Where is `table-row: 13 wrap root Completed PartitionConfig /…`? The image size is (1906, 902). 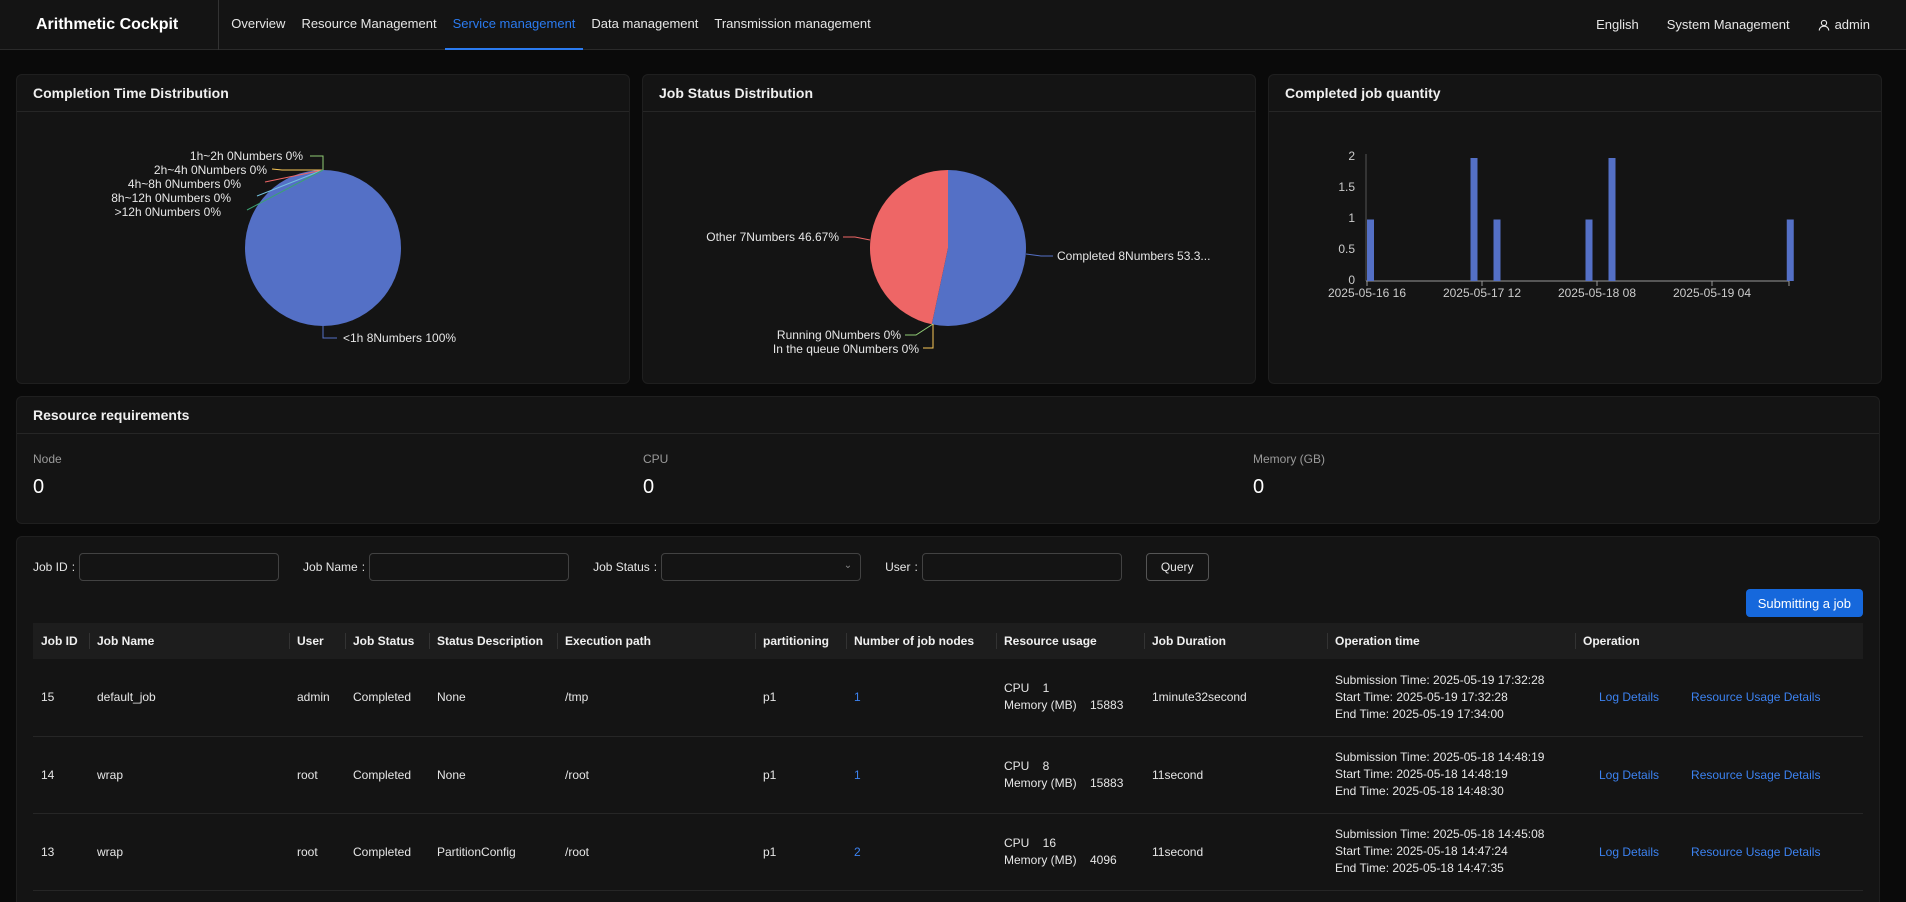
table-row: 13 wrap root Completed PartitionConfig /… is located at coordinates (948, 852).